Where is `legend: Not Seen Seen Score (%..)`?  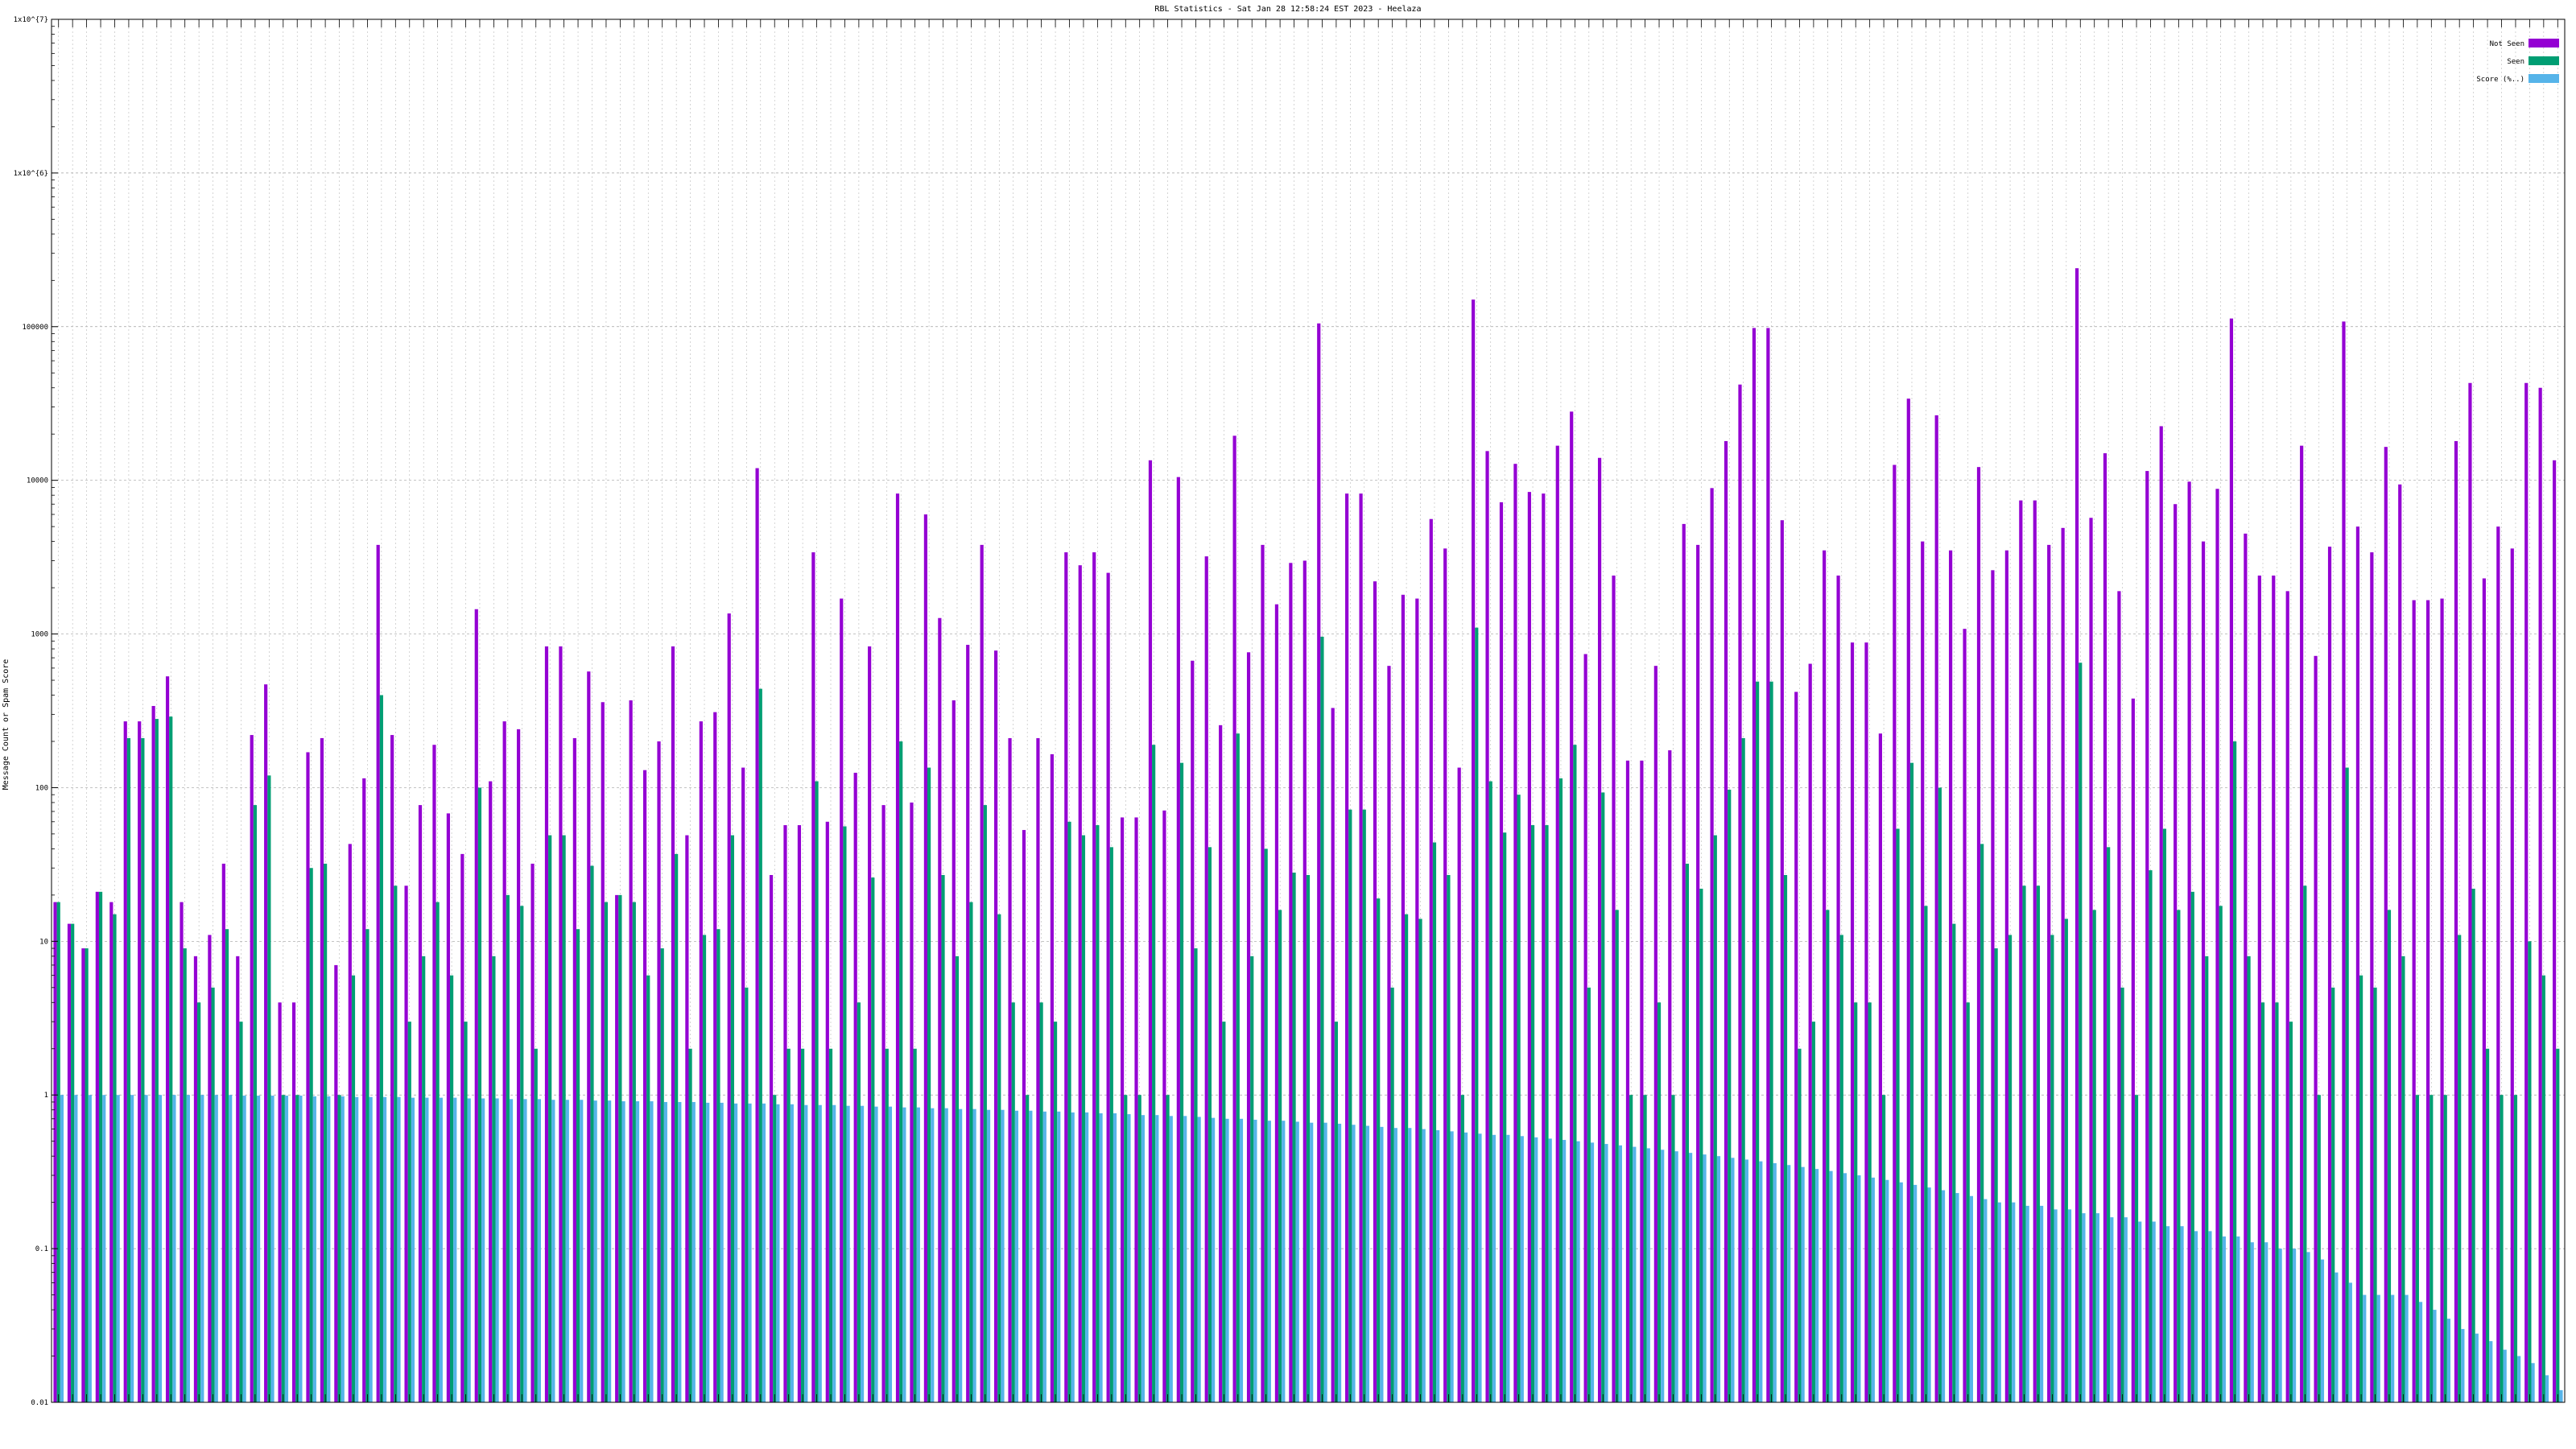
legend: Not Seen Seen Score (%..) is located at coordinates (2517, 61).